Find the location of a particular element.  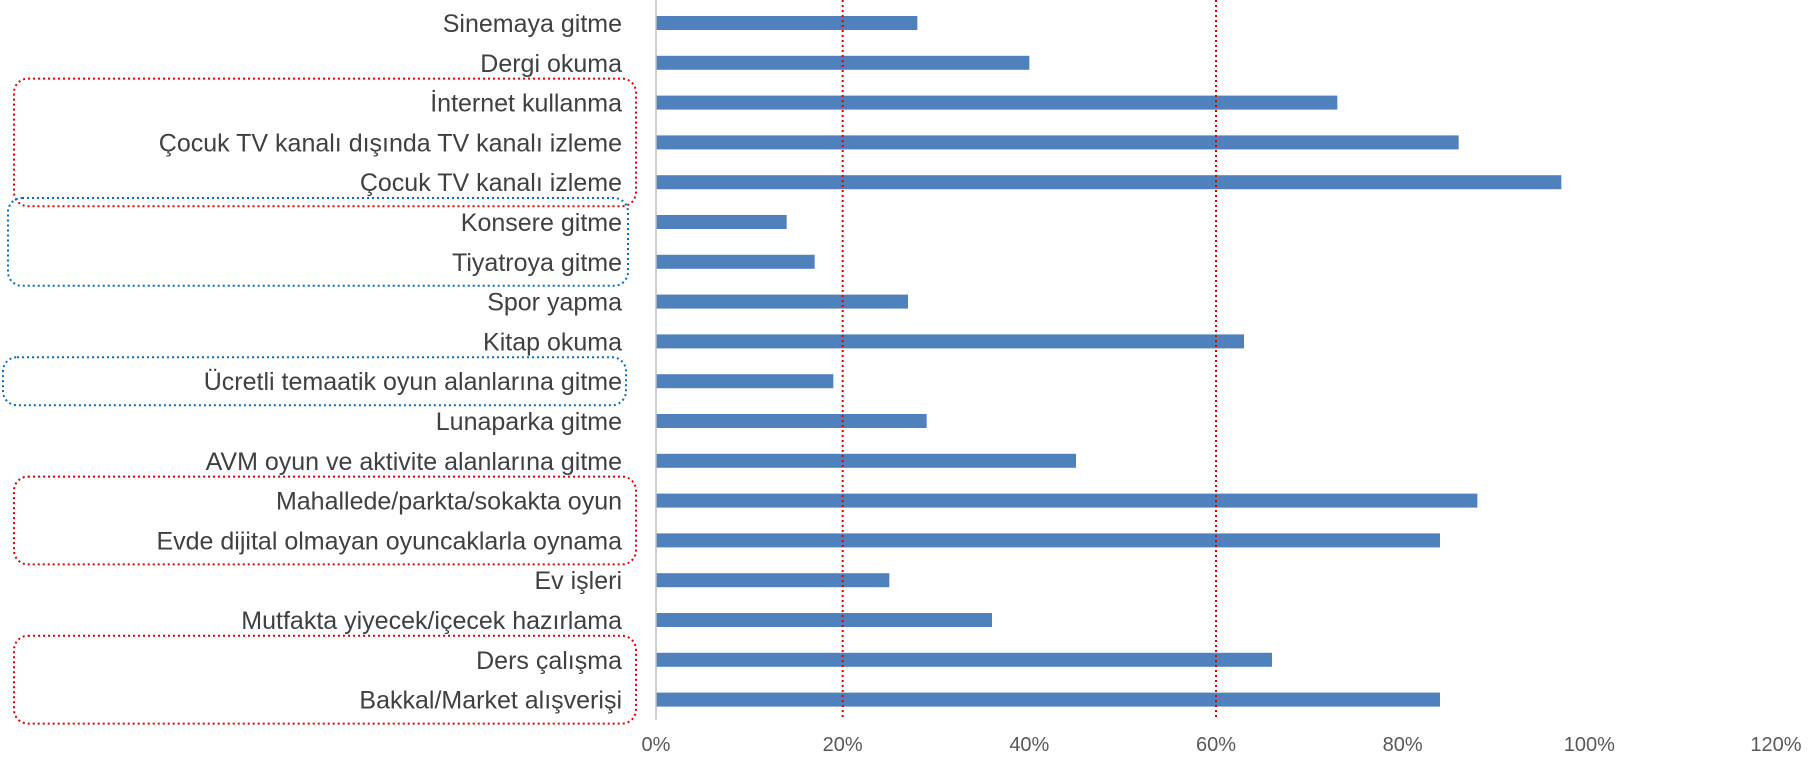

category-label: Evde dijital olmayan oyuncaklarla oynama is located at coordinates (389, 541).